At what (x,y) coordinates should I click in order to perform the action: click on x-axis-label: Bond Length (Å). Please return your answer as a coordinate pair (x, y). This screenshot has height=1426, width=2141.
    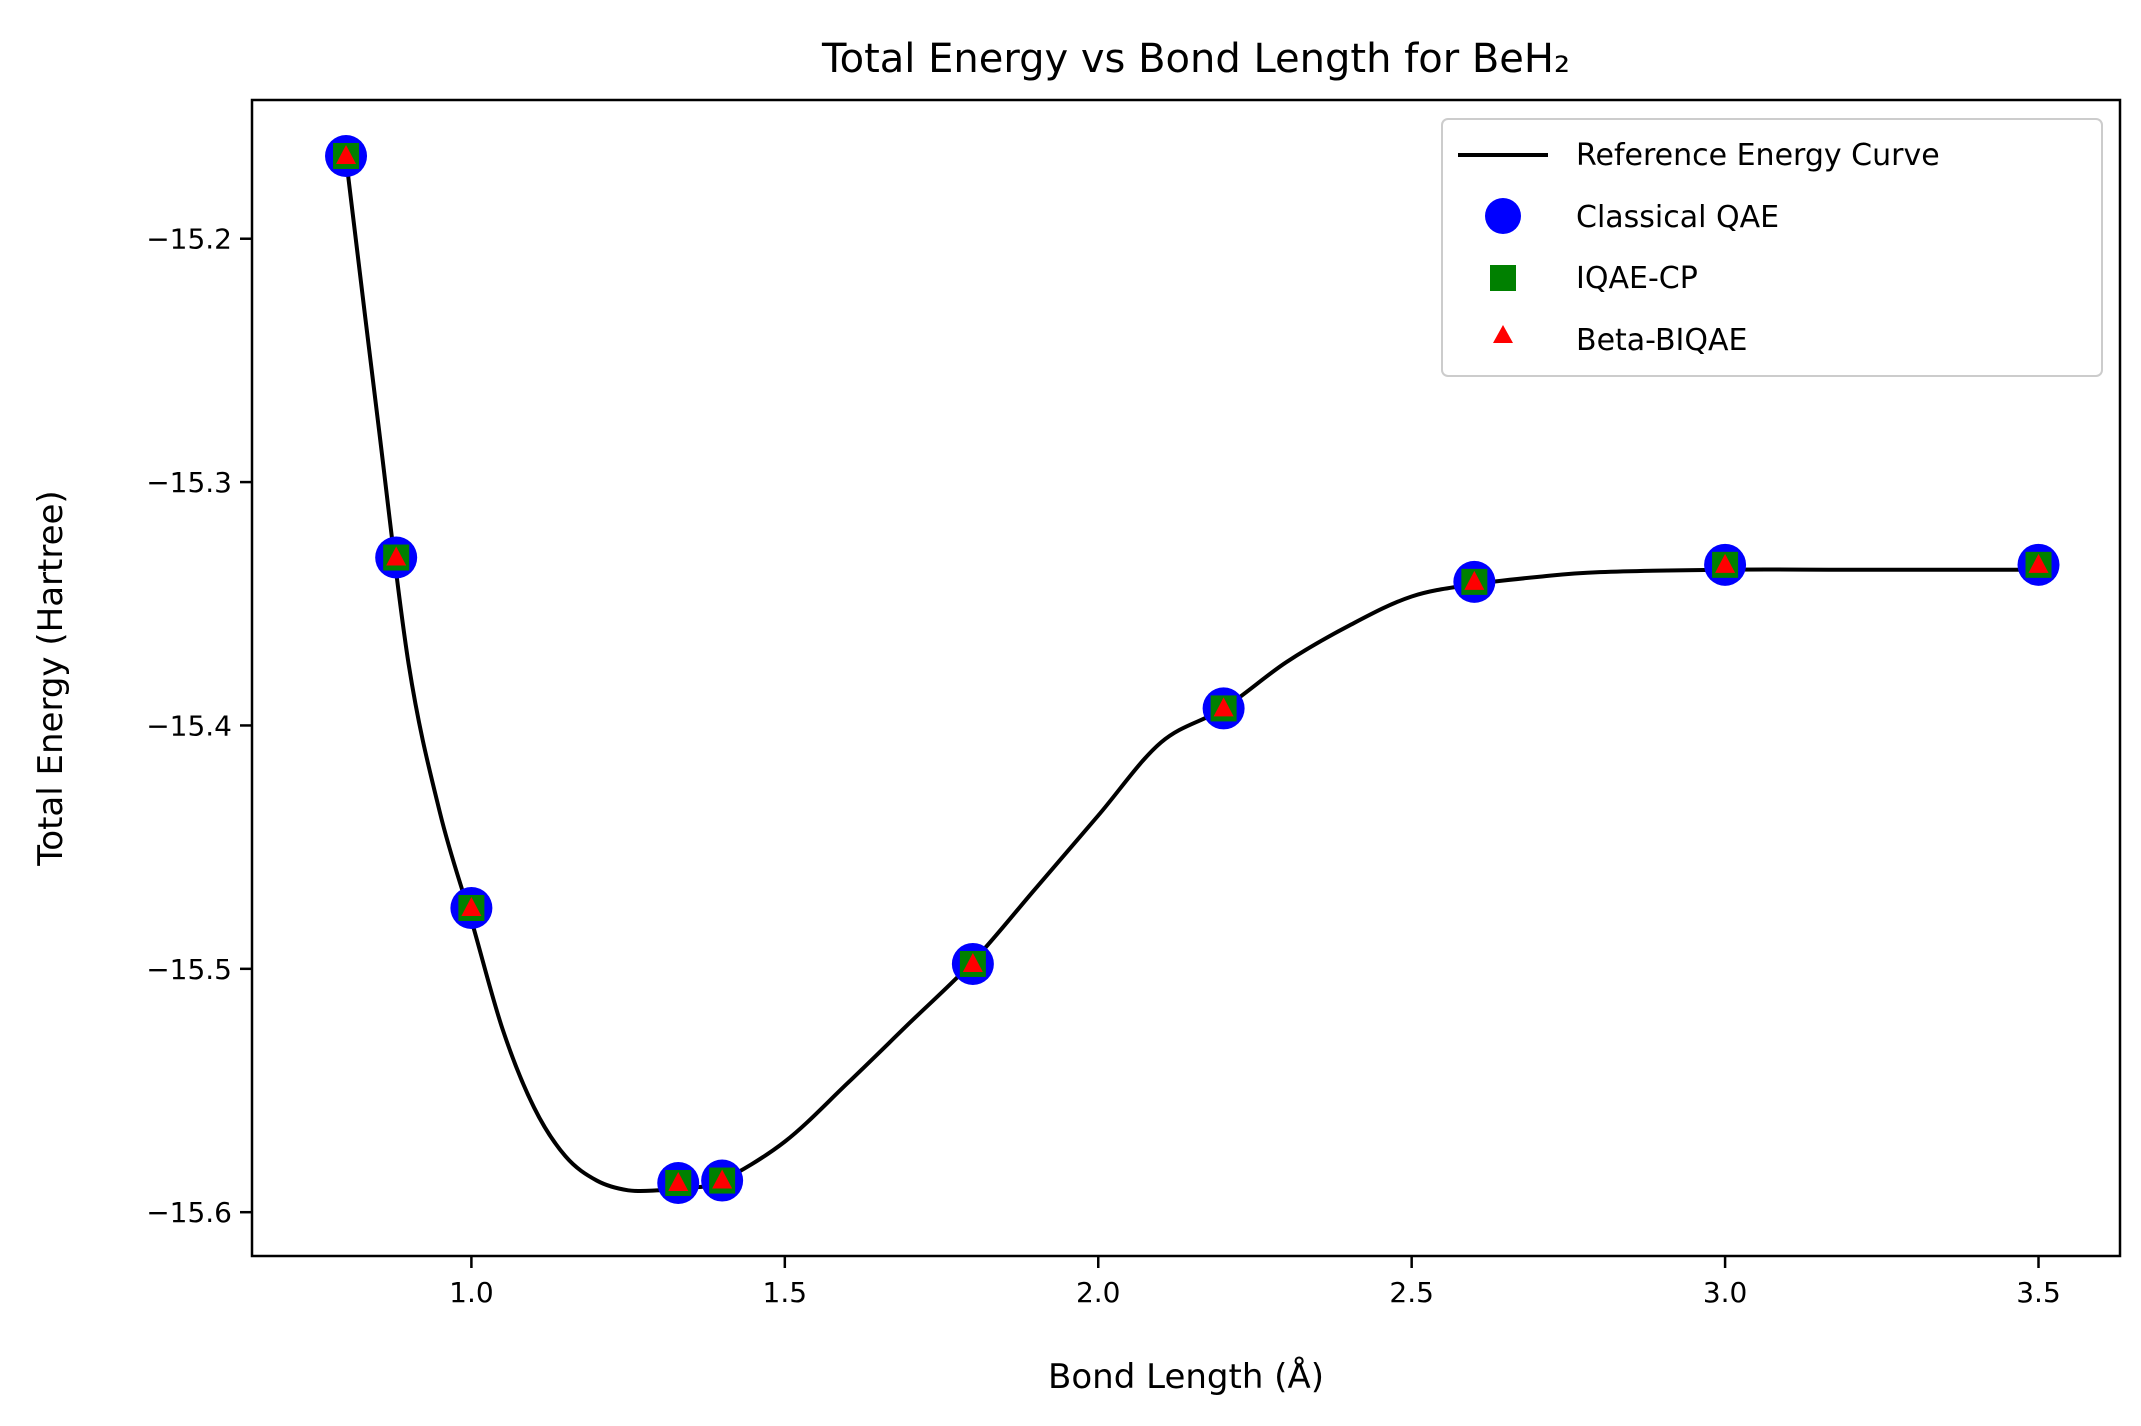
    Looking at the image, I should click on (1186, 1376).